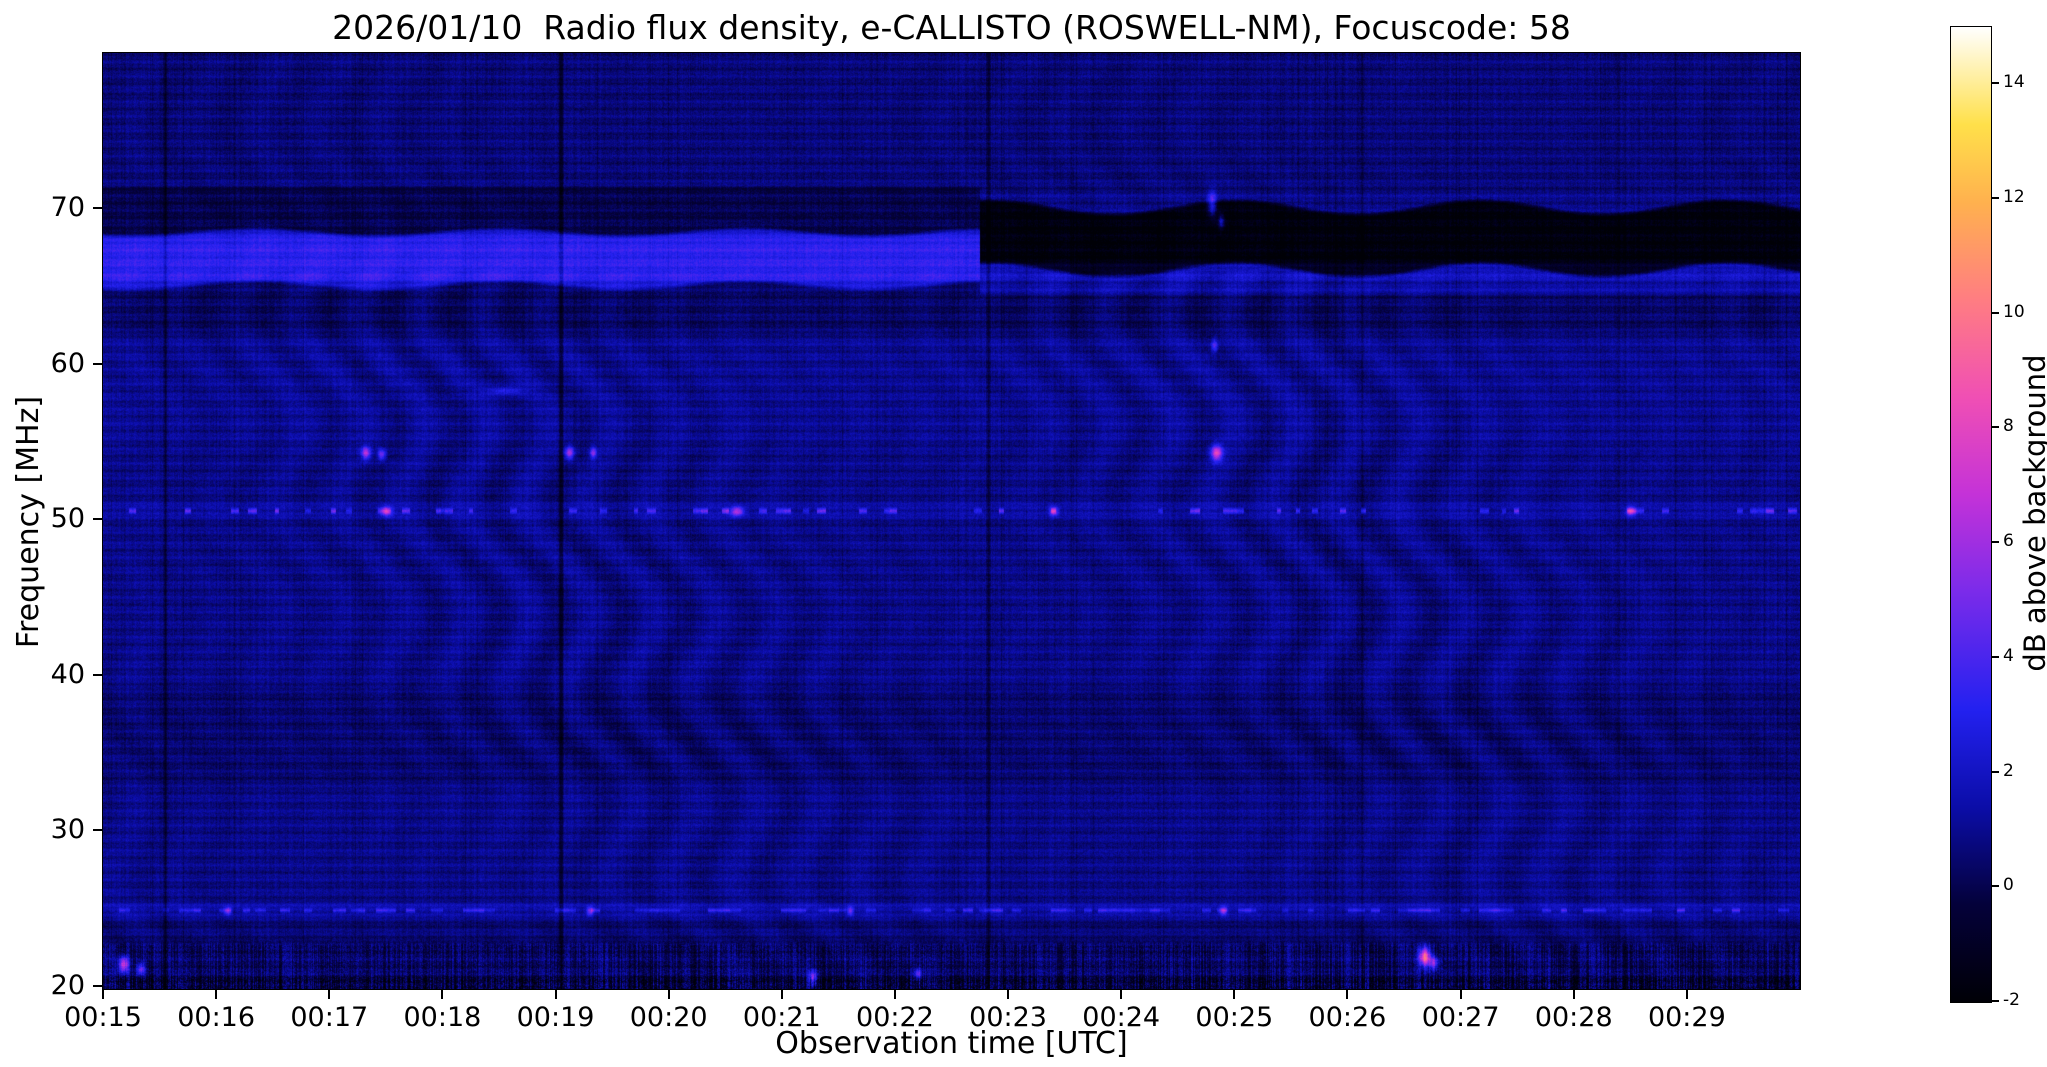  Describe the element at coordinates (2008, 655) in the screenshot. I see `colorbar-tick-label: 4` at that location.